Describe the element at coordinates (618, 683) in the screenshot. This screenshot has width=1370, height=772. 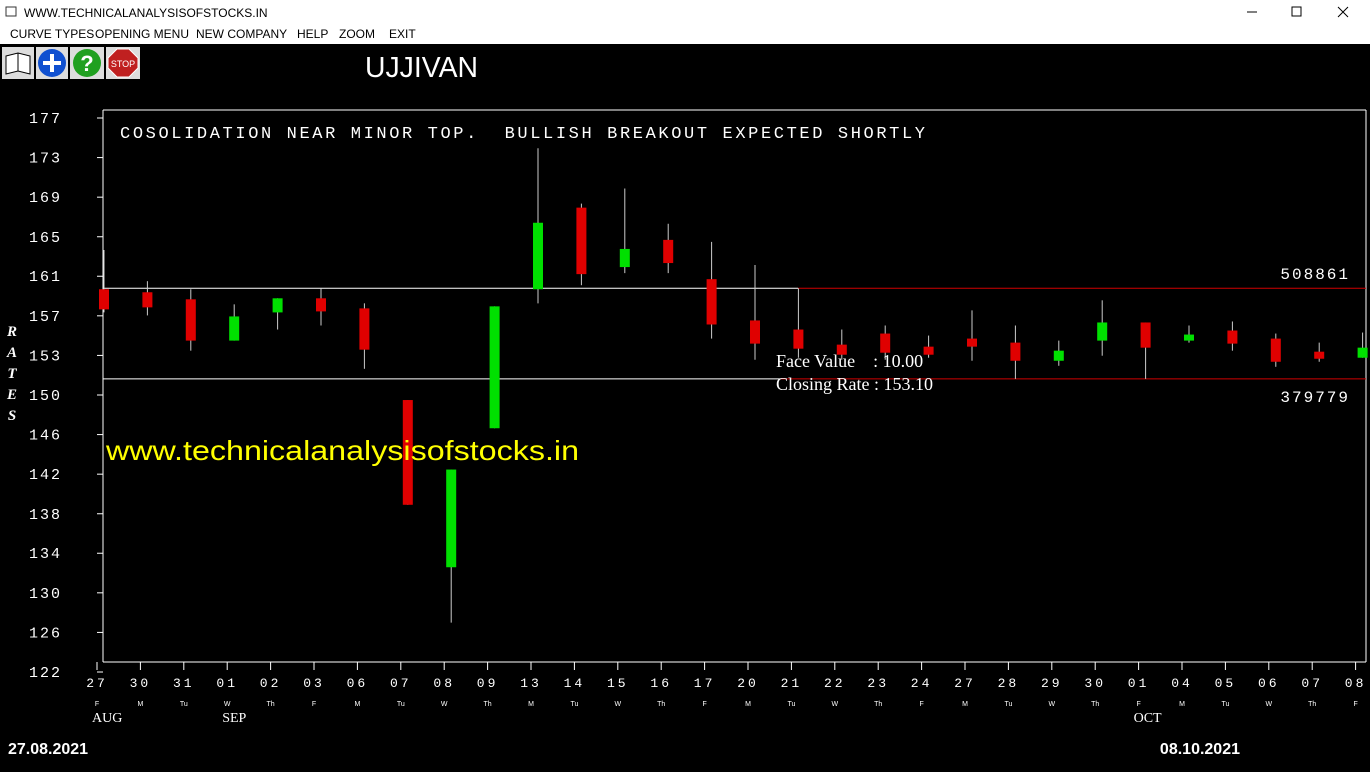
I see `x-tick-label: 15` at that location.